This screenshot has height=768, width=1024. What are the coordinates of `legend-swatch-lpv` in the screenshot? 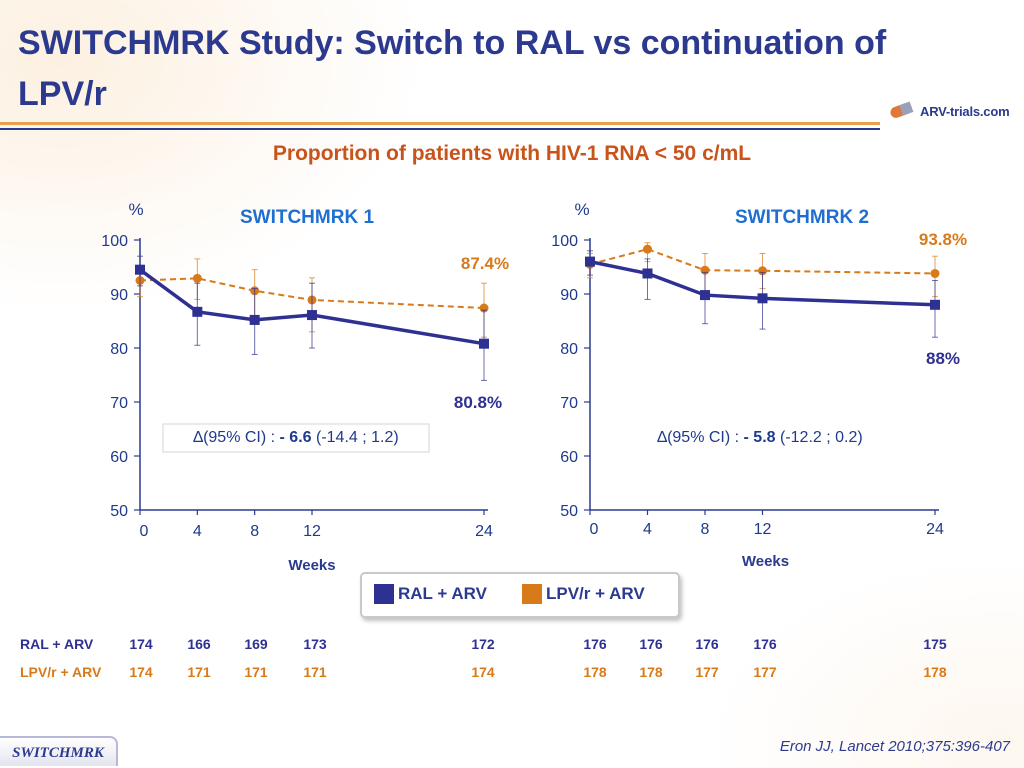 It's located at (532, 594).